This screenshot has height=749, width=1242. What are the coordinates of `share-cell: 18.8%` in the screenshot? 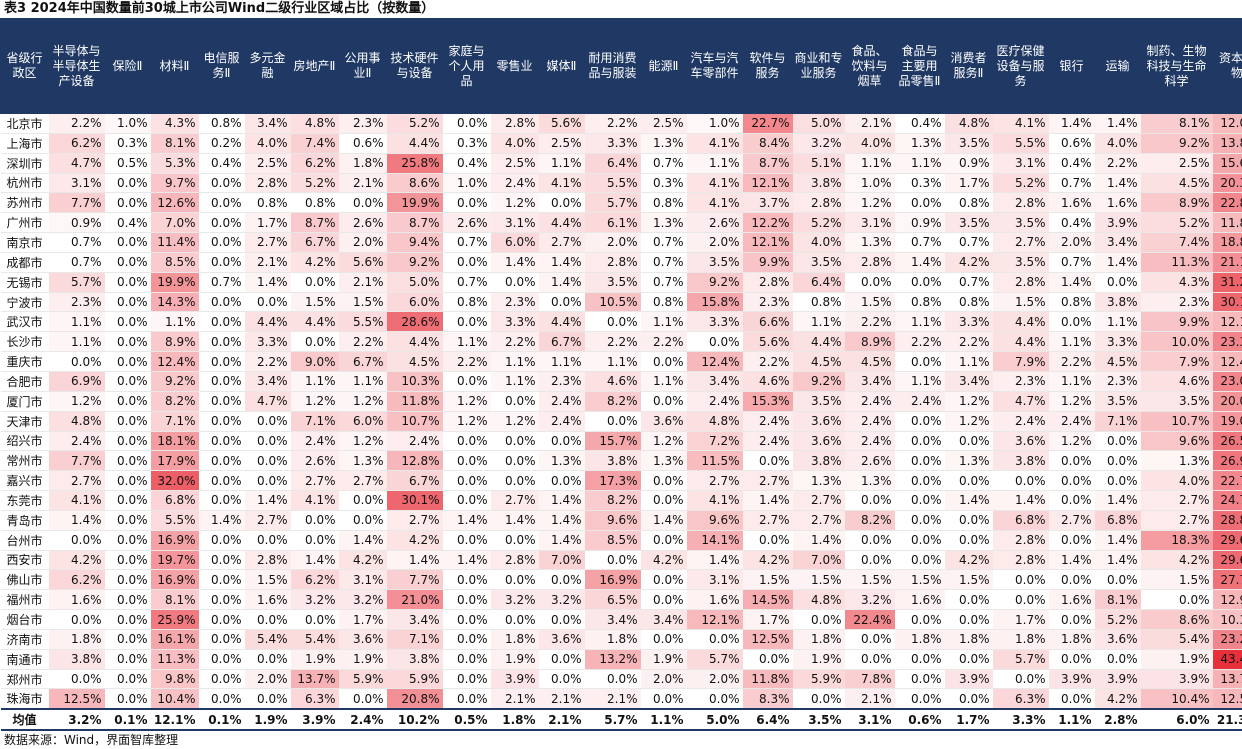 It's located at (1227, 243).